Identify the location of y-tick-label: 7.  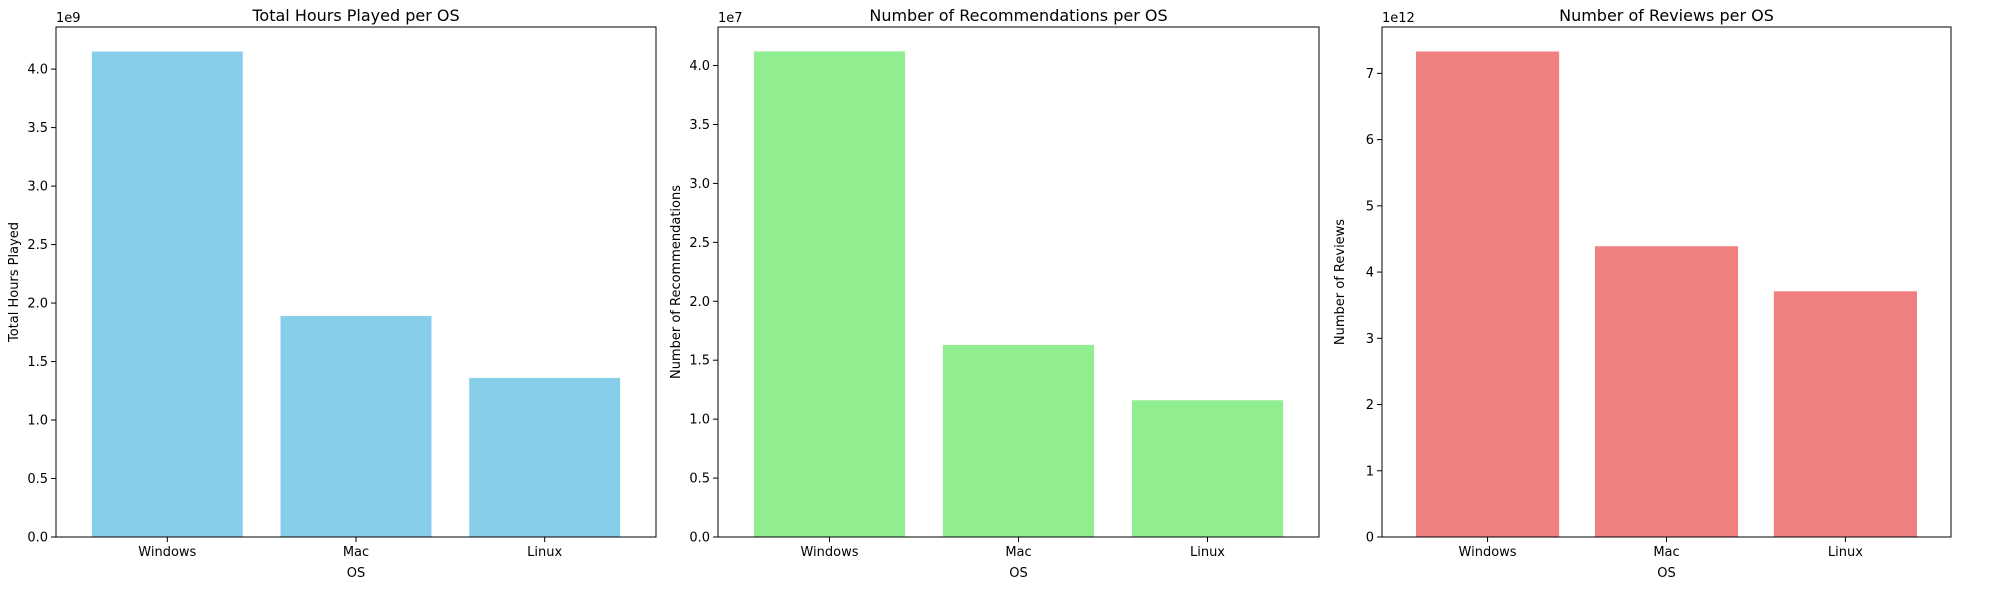
(1370, 74).